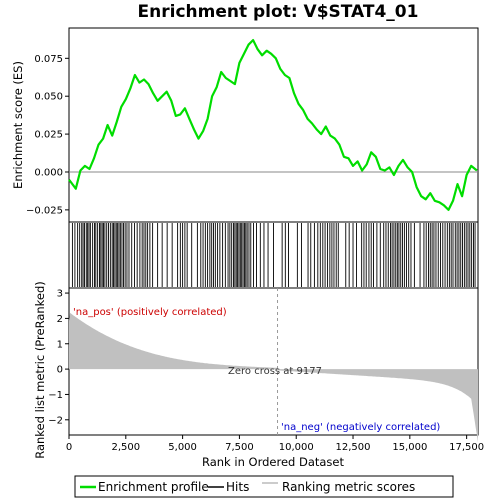  Describe the element at coordinates (48, 172) in the screenshot. I see `es-y-tick-label: 0.000` at that location.